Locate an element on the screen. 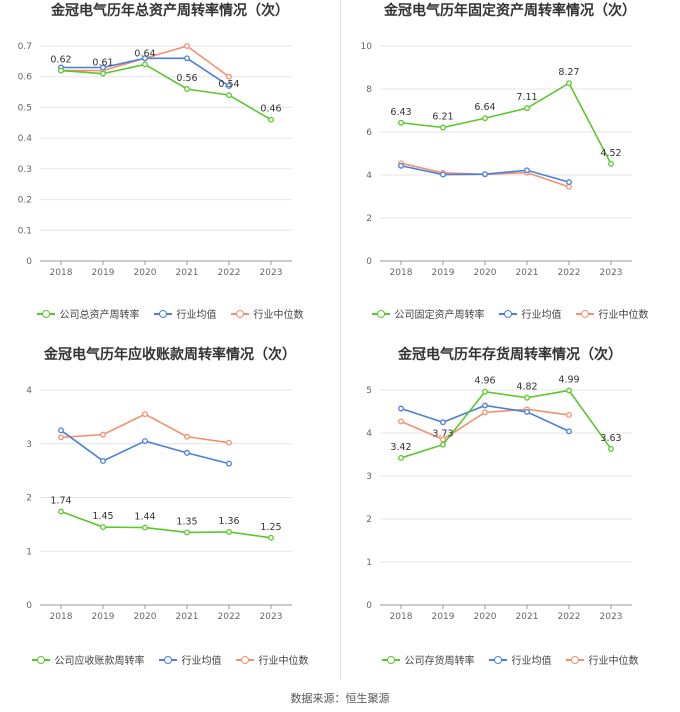 The image size is (680, 712). y-tick-label: 8 is located at coordinates (369, 90).